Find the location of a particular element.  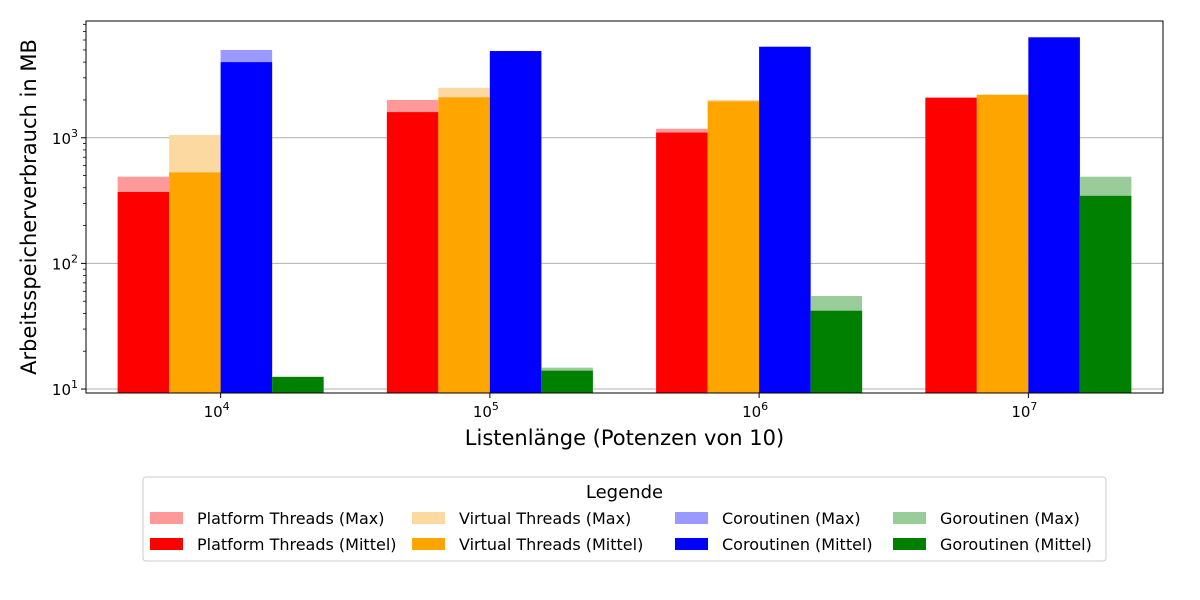

legend-label: Goroutinen (Max) is located at coordinates (1010, 518).